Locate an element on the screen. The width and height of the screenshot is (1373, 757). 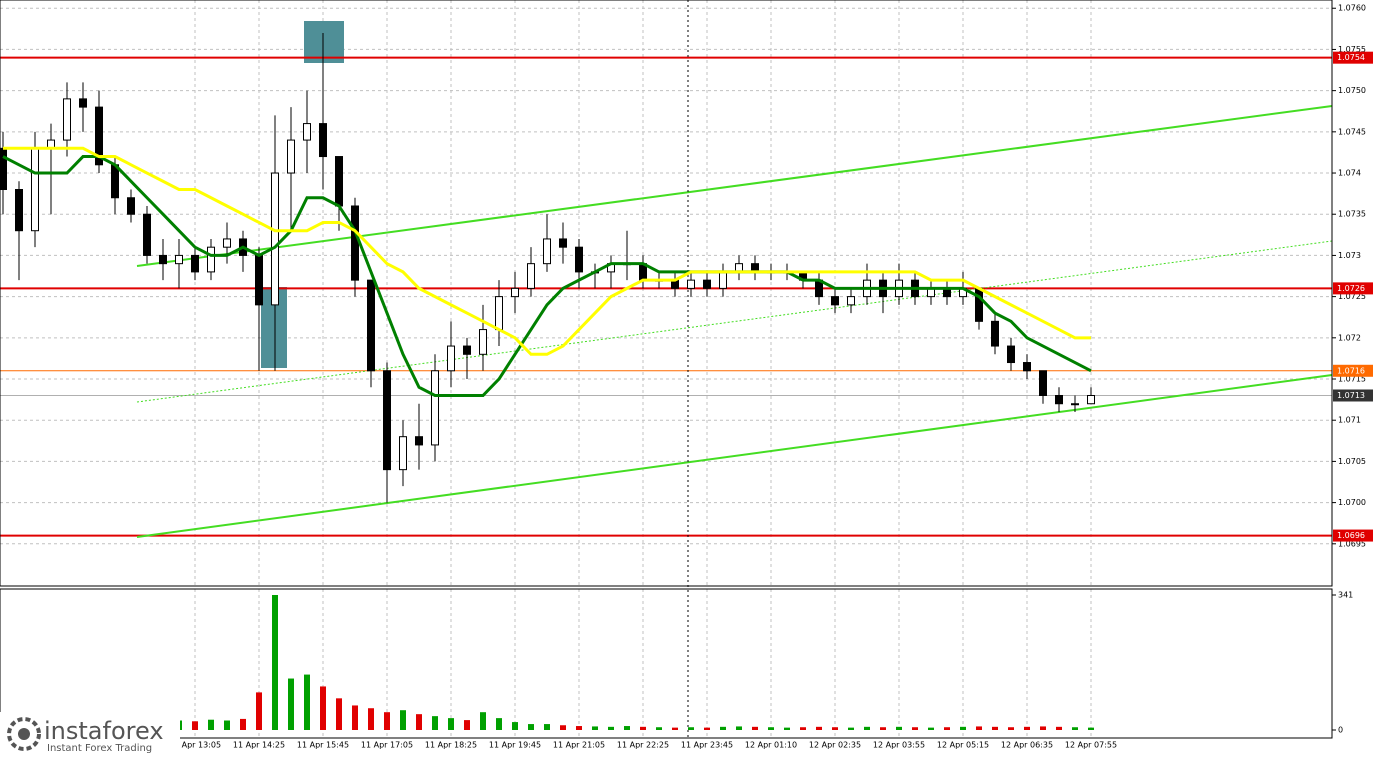
y-tick-label: 1.071 is located at coordinates (1349, 420).